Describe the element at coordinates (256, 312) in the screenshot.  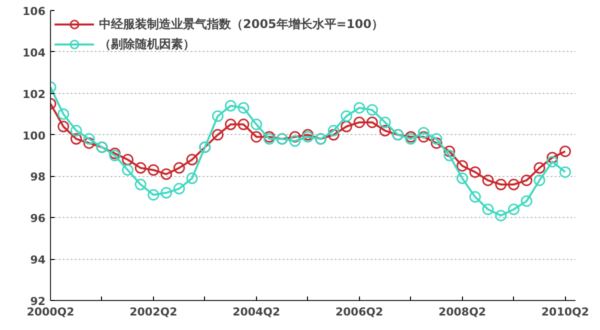
I see `x-tick-label: 2004Q2` at that location.